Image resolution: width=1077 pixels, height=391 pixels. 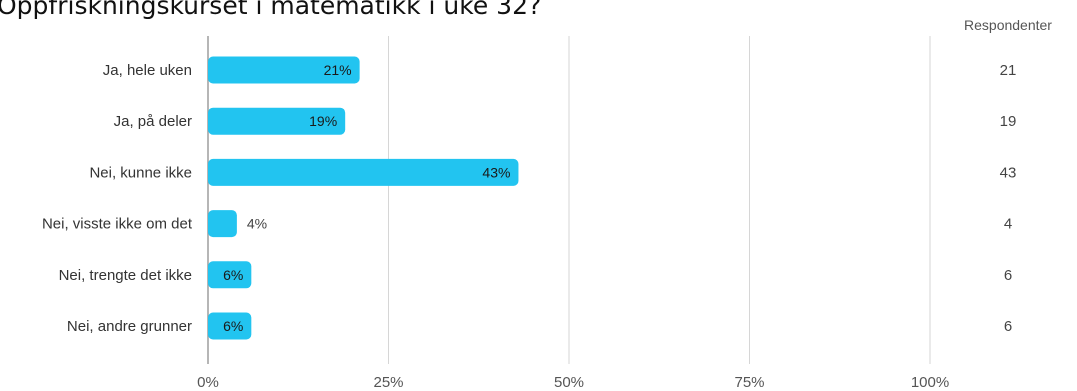 I want to click on respondent-count: 21, so click(x=1008, y=70).